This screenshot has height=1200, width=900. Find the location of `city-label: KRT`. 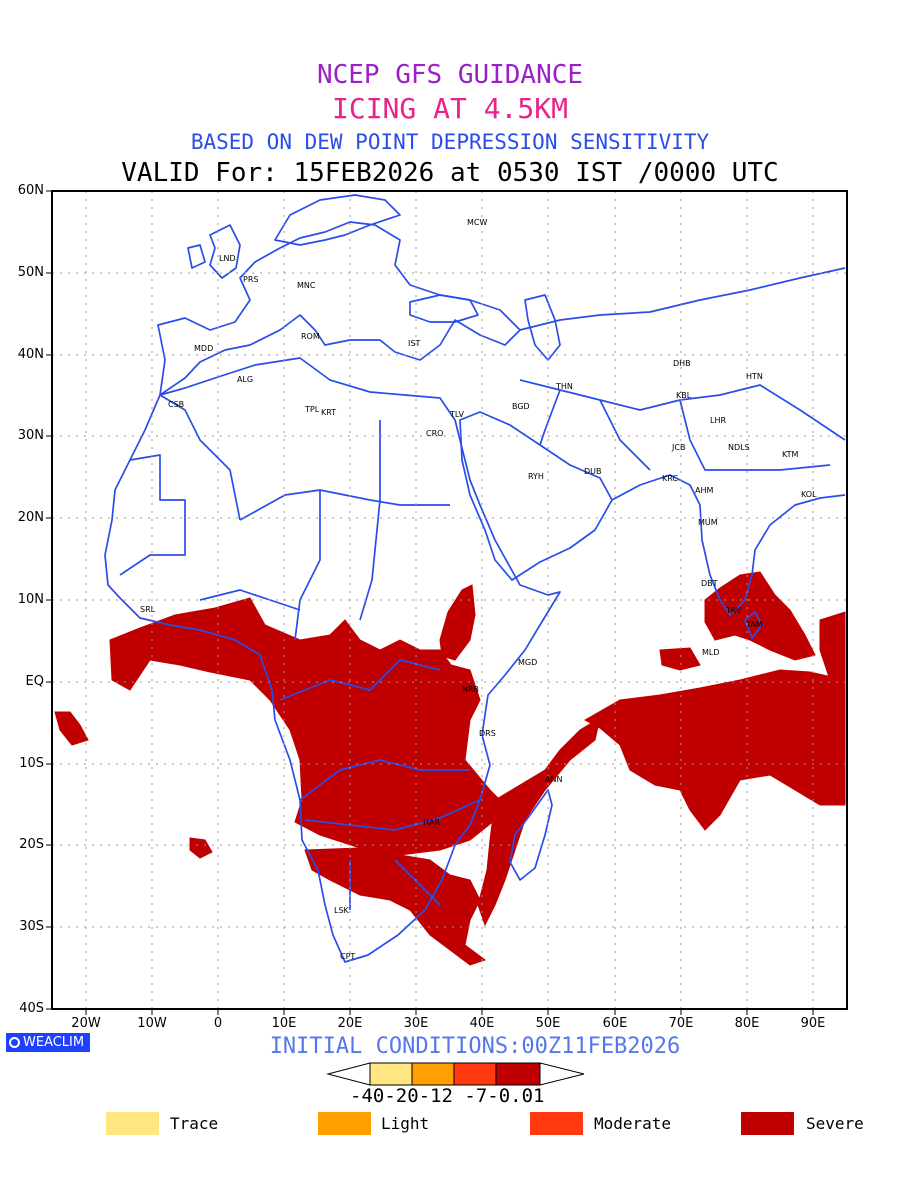

city-label: KRT is located at coordinates (329, 412).